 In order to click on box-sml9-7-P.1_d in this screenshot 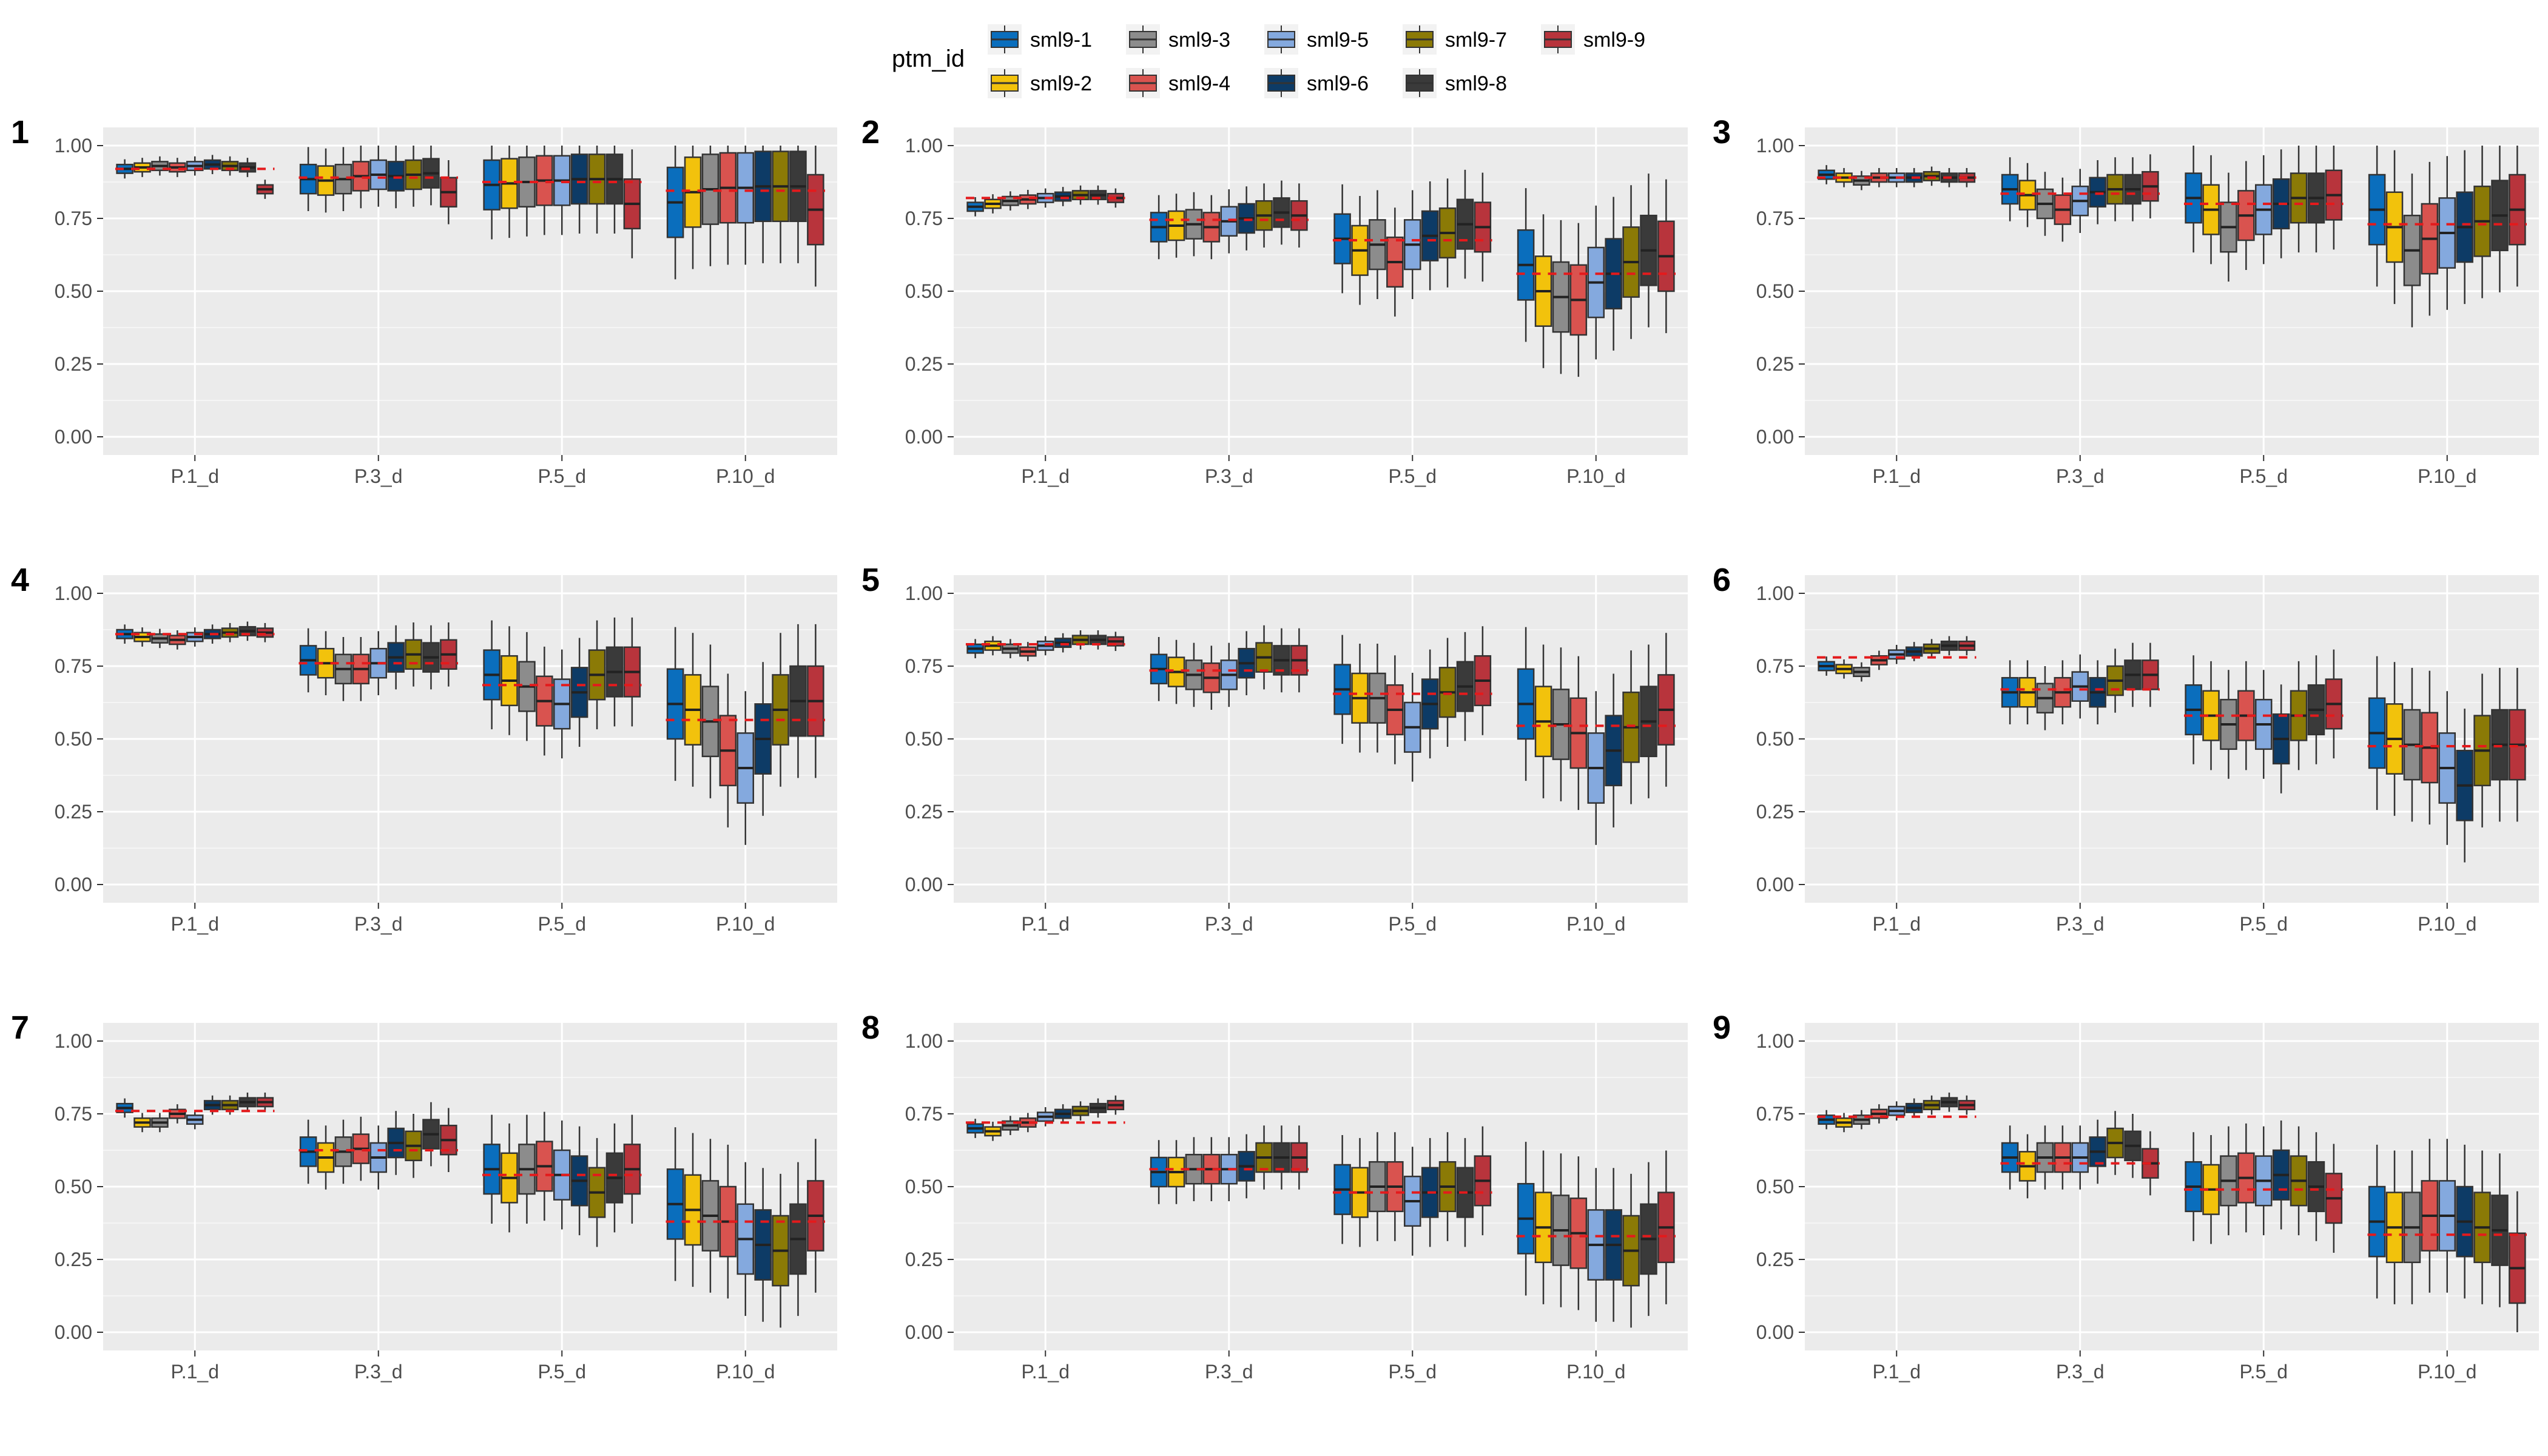, I will do `click(1080, 640)`.